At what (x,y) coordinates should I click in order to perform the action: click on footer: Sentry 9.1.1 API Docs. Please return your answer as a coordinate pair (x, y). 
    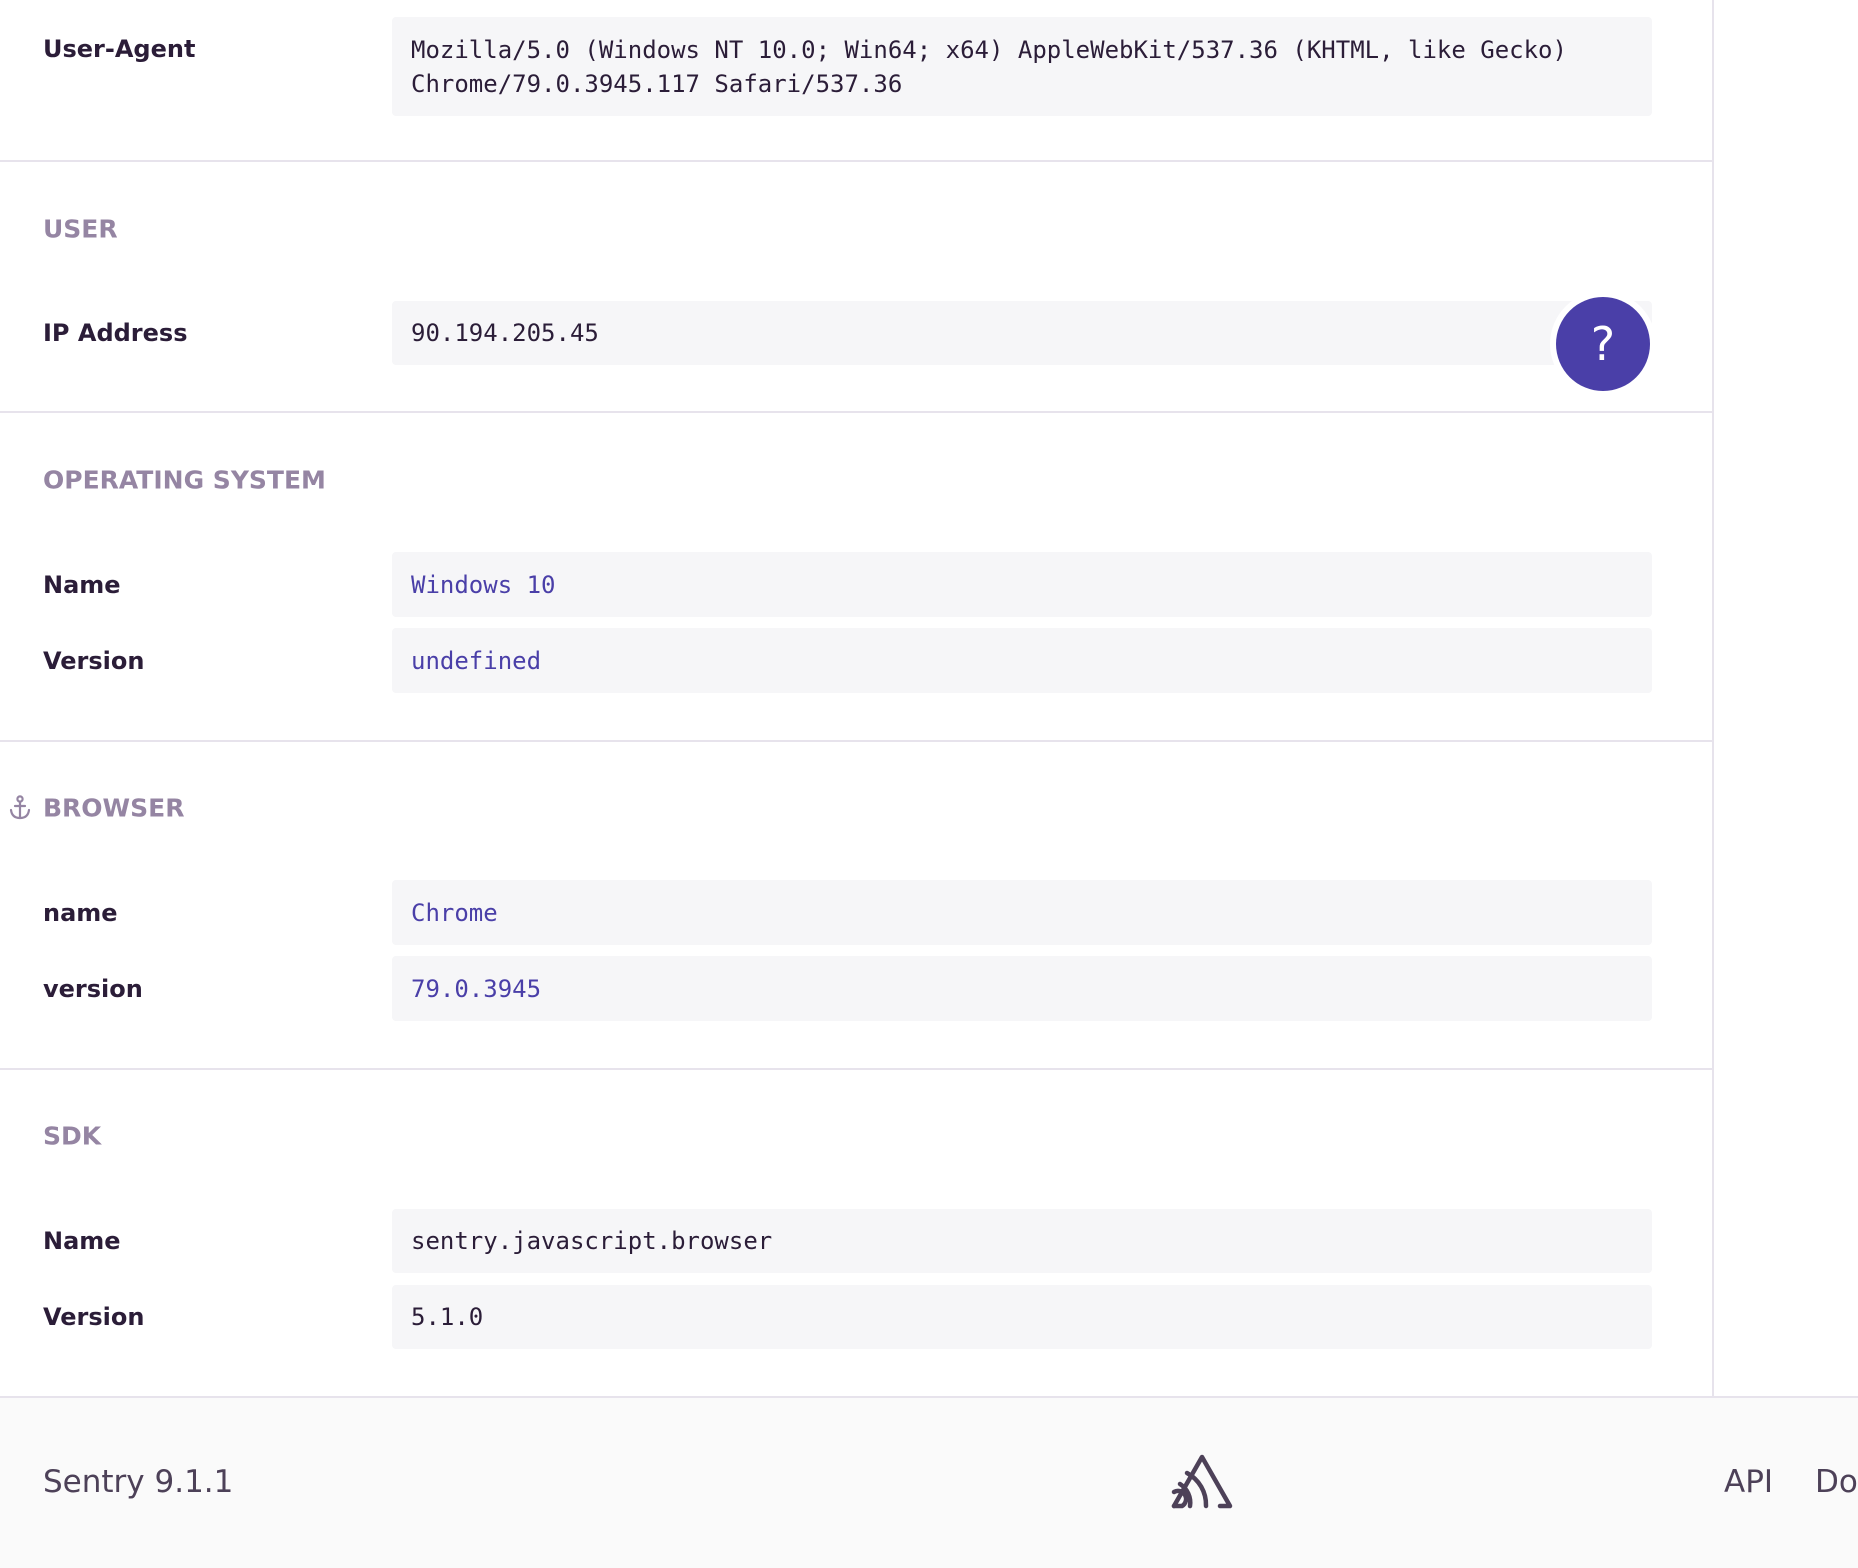
    Looking at the image, I should click on (929, 1482).